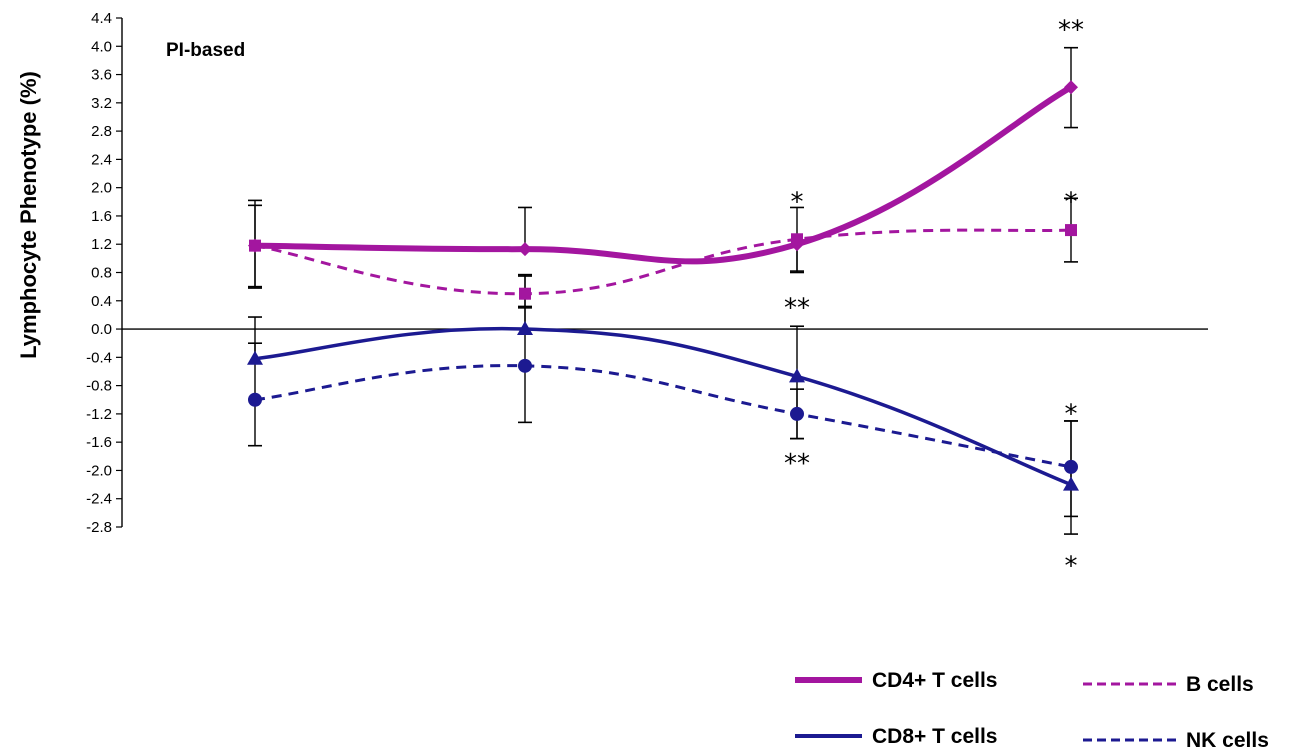 Image resolution: width=1304 pixels, height=752 pixels. What do you see at coordinates (934, 736) in the screenshot?
I see `legend-label: CD8+ T cells` at bounding box center [934, 736].